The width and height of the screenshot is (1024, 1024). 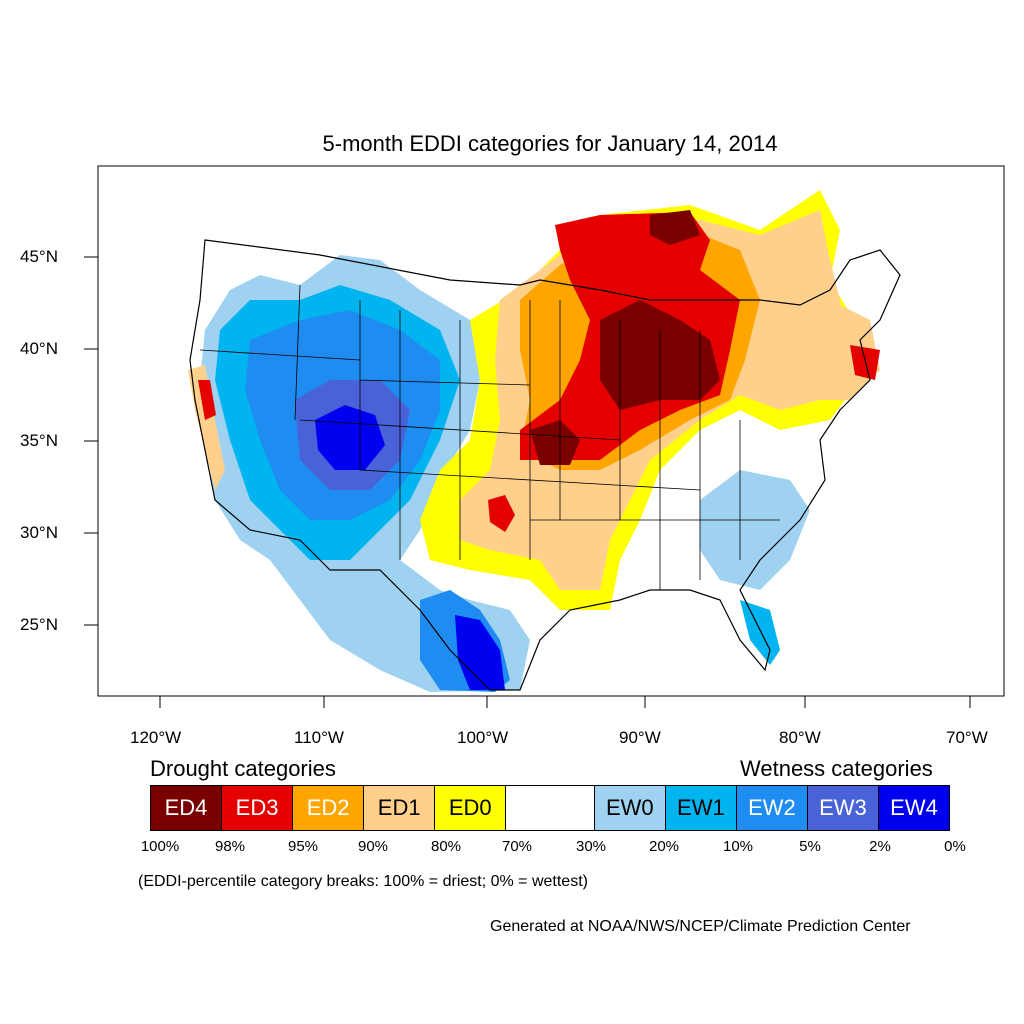 I want to click on lon-label-70: 70°W, so click(x=967, y=737).